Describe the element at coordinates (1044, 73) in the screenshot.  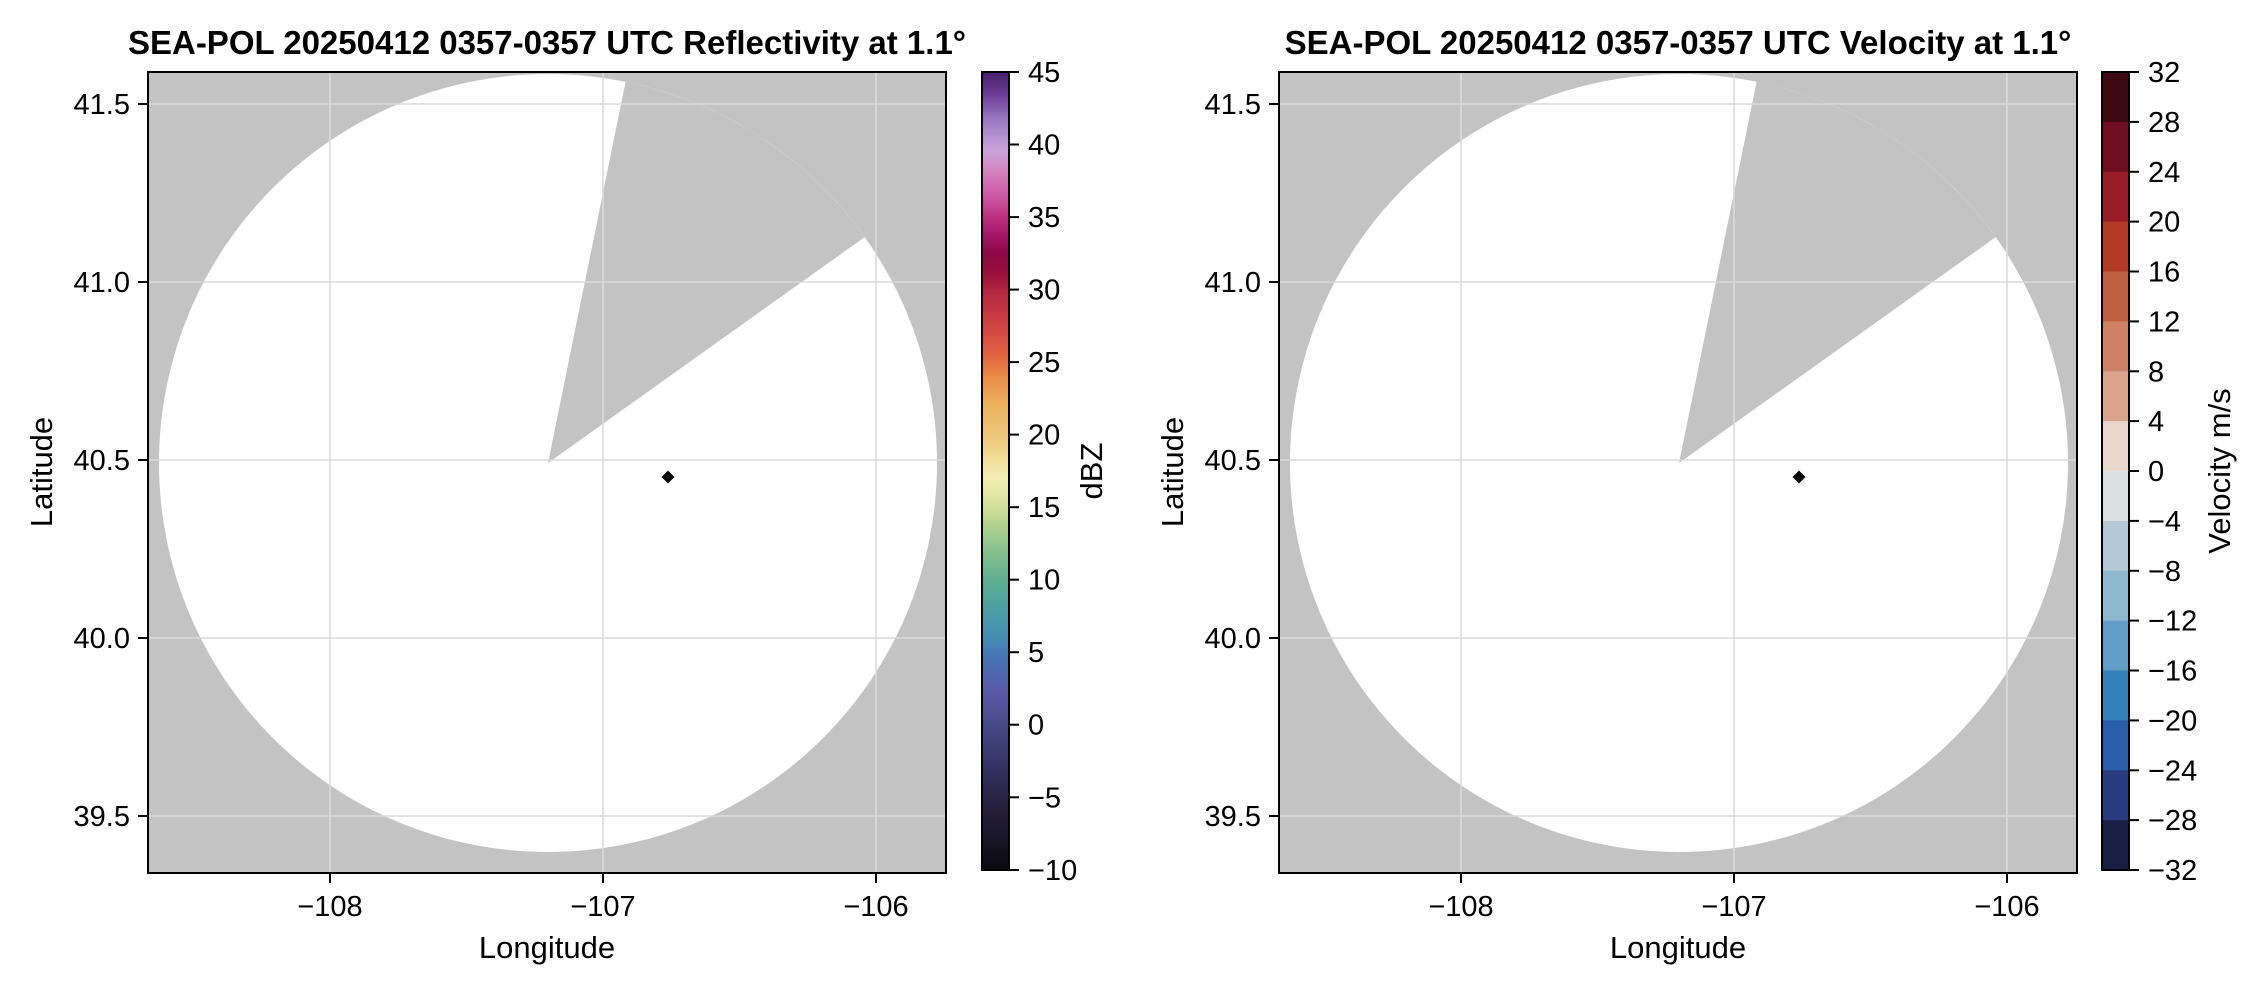
I see `colorbar-tick-label: 45` at that location.